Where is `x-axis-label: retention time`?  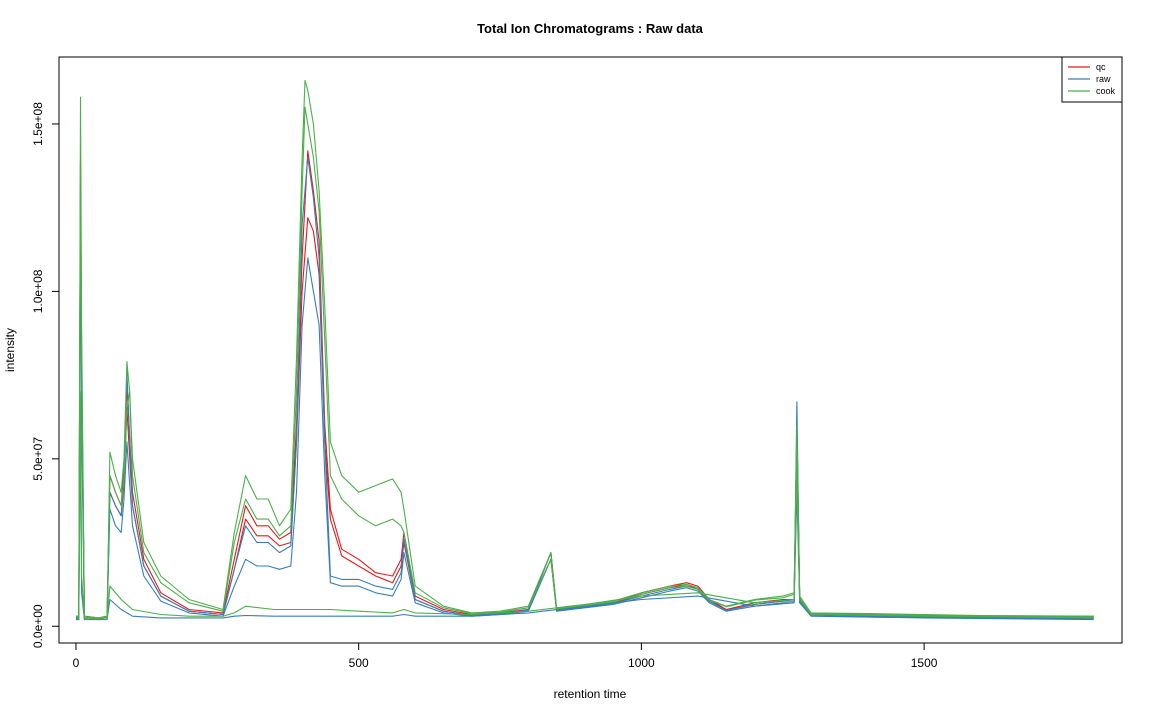
x-axis-label: retention time is located at coordinates (590, 694).